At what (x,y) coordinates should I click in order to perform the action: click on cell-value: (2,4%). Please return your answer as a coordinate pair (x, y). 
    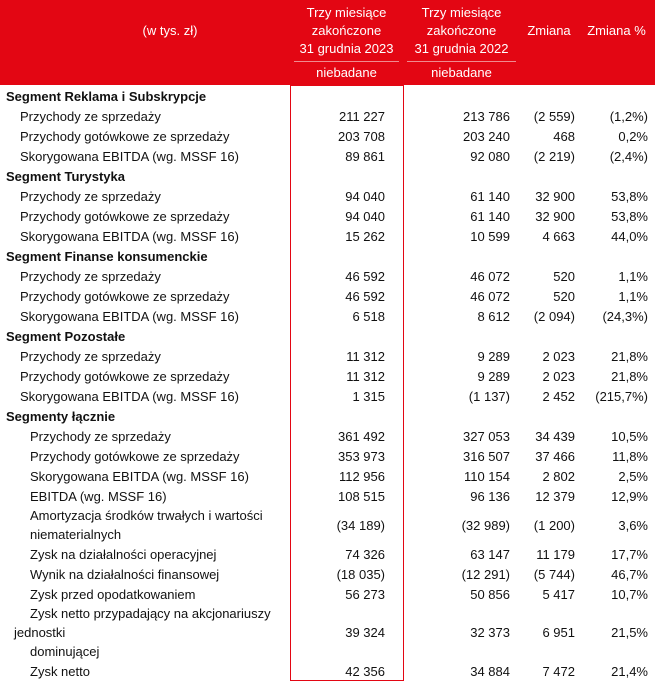
    Looking at the image, I should click on (628, 156).